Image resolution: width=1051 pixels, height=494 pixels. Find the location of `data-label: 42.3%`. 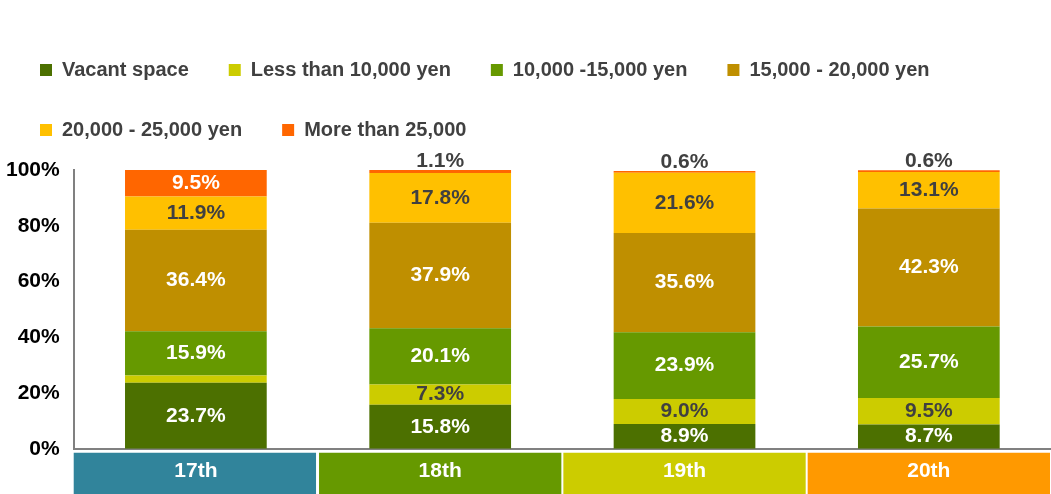

data-label: 42.3% is located at coordinates (929, 266).